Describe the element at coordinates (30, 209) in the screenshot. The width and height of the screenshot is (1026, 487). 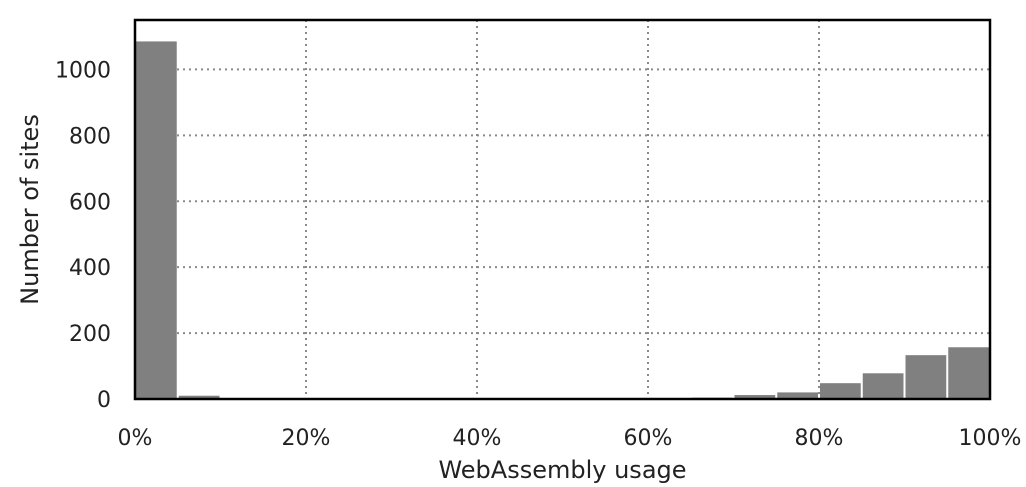
I see `y-axis-label: Number of sites` at that location.